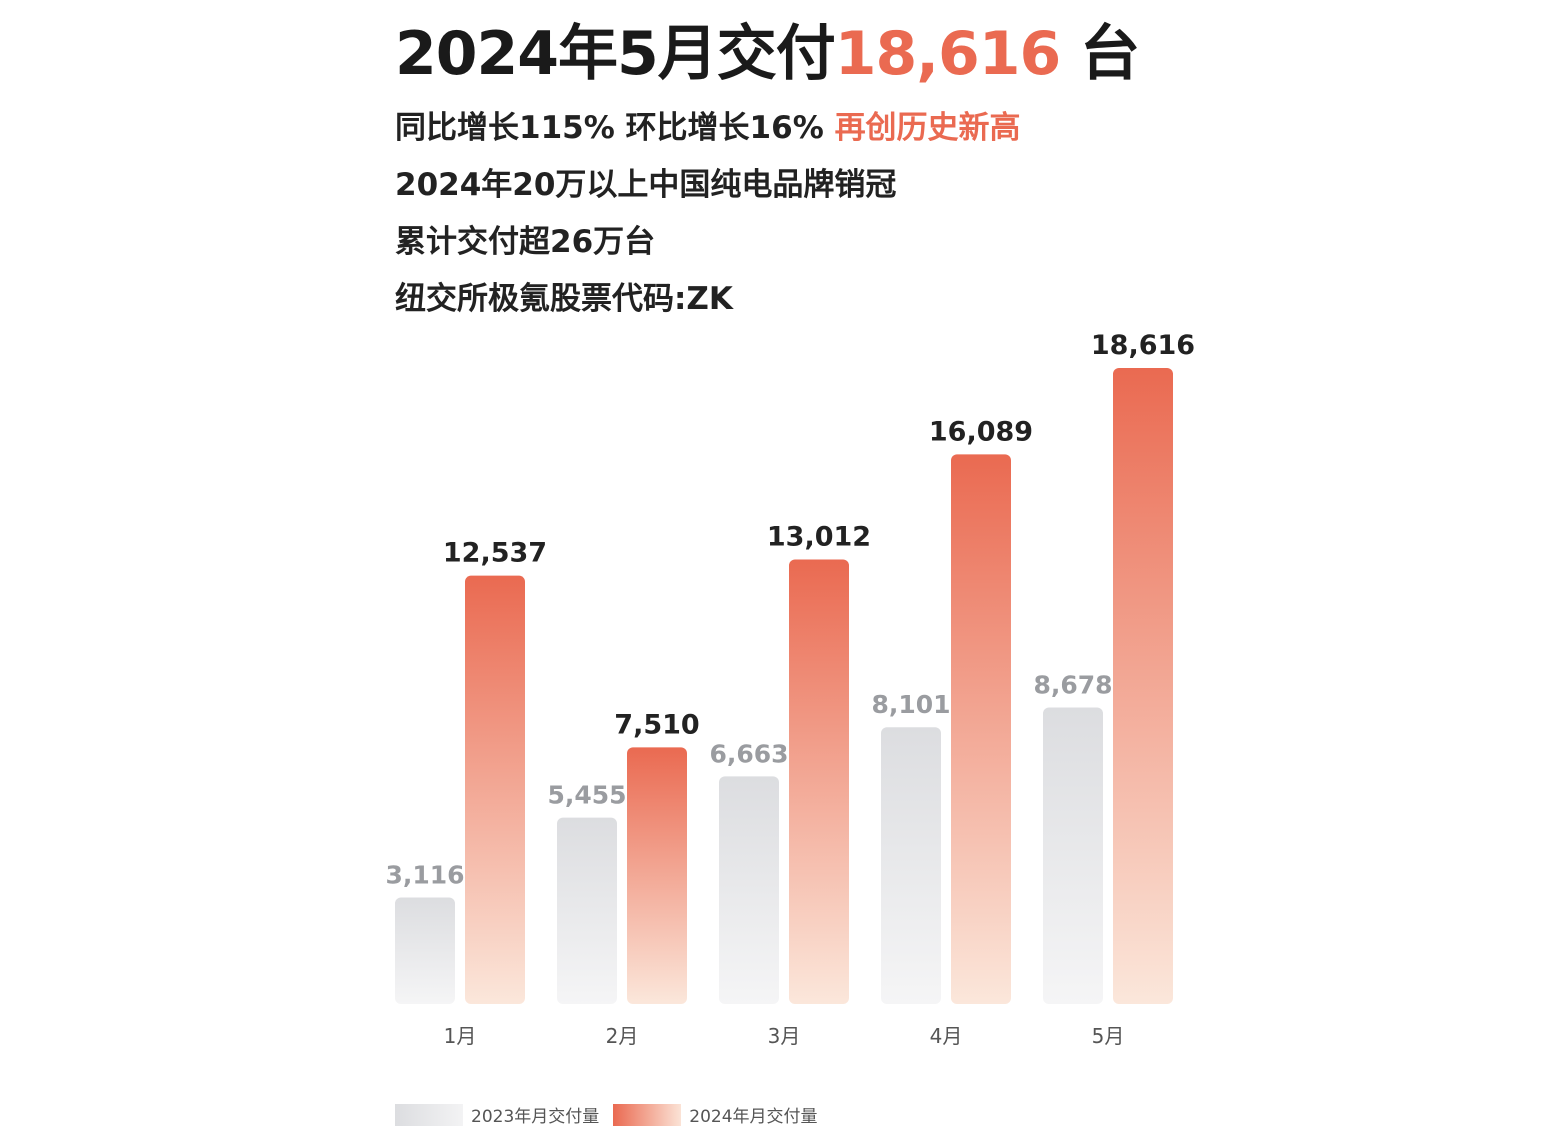 The height and width of the screenshot is (1139, 1547). What do you see at coordinates (615, 54) in the screenshot?
I see `headline-prefix: 2024年5月交付` at bounding box center [615, 54].